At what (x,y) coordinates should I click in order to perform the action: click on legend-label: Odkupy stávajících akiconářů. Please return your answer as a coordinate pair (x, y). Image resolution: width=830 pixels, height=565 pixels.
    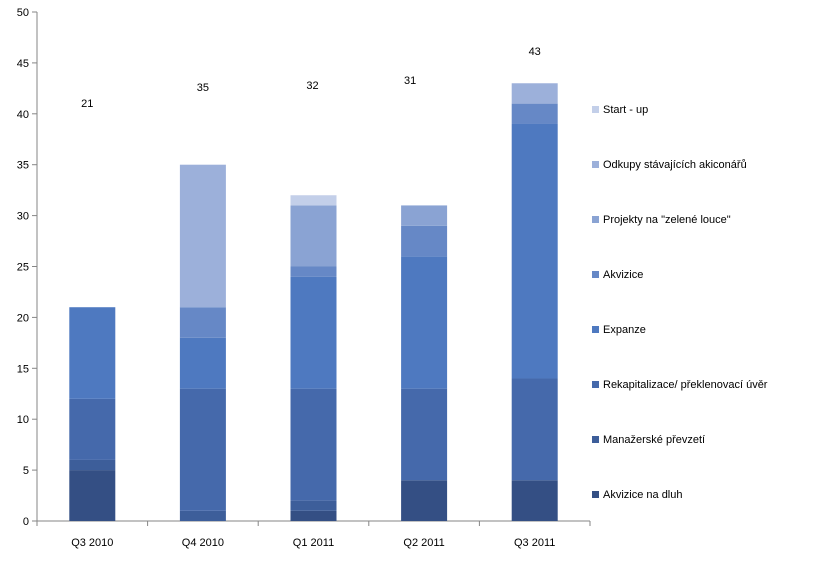
    Looking at the image, I should click on (675, 165).